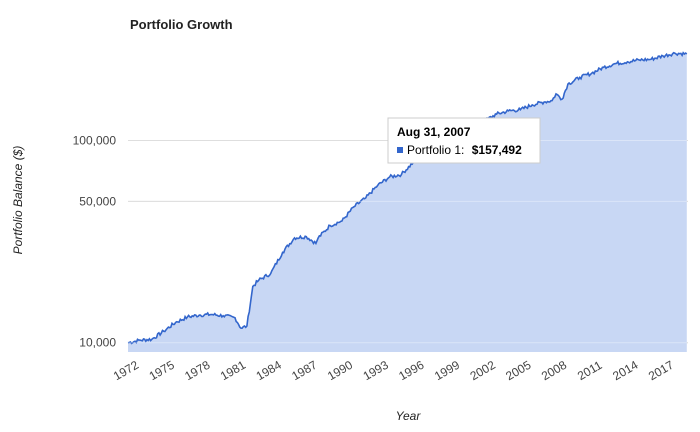  What do you see at coordinates (97, 201) in the screenshot?
I see `y-tick-label: 50,000` at bounding box center [97, 201].